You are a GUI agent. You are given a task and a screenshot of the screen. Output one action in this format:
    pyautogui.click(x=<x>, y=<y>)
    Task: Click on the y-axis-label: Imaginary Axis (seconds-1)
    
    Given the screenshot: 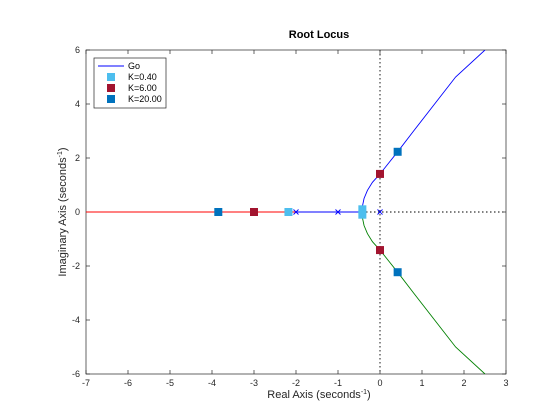 What is the action you would take?
    pyautogui.click(x=63, y=211)
    